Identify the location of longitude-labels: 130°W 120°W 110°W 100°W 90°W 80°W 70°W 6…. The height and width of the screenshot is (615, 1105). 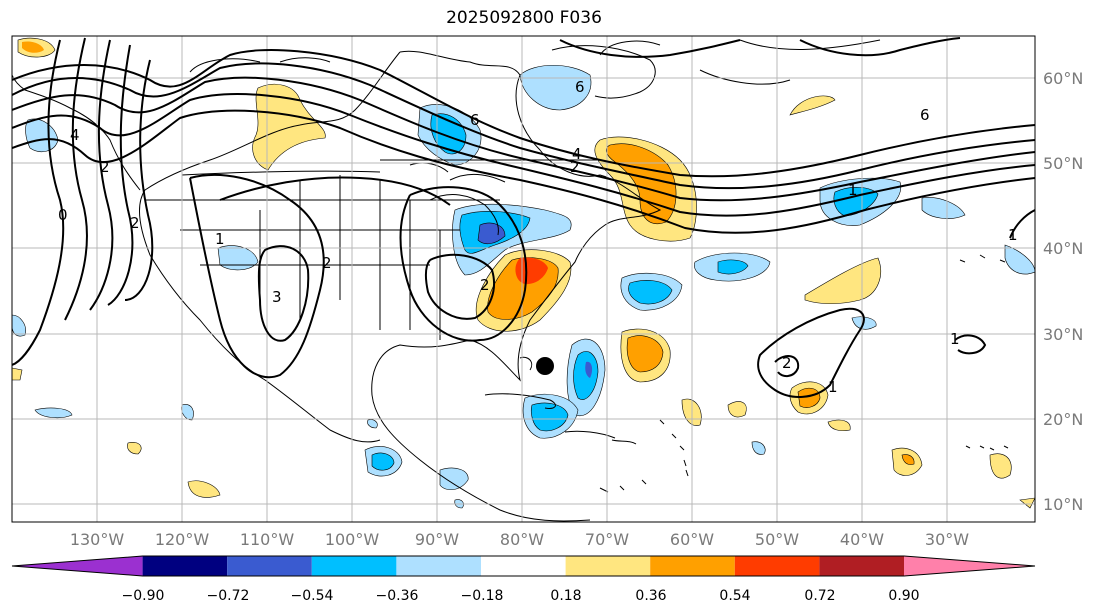
(519, 539).